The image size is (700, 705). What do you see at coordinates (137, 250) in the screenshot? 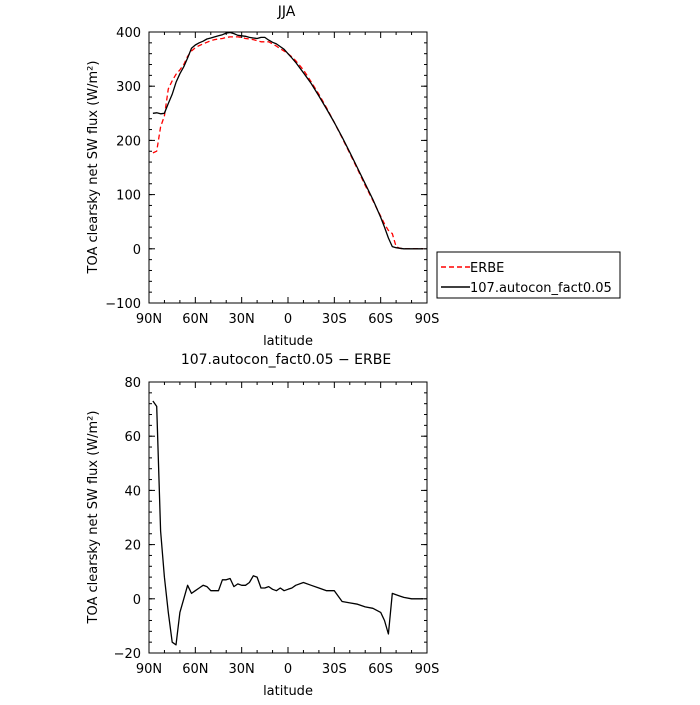
I see `top-y-tick-label: 0` at bounding box center [137, 250].